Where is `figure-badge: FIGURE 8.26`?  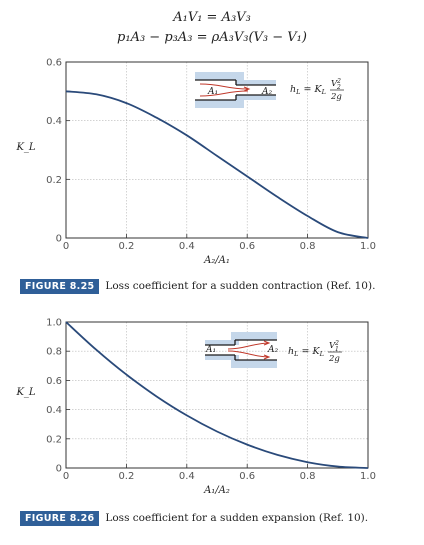
figure-badge: FIGURE 8.26 is located at coordinates (60, 518).